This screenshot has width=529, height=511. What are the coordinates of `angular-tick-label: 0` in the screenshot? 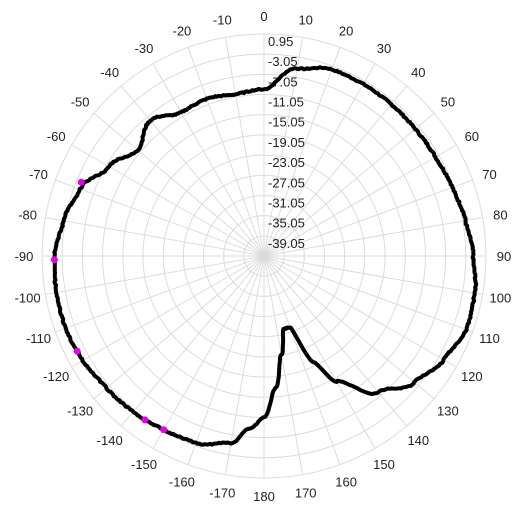 It's located at (263, 16).